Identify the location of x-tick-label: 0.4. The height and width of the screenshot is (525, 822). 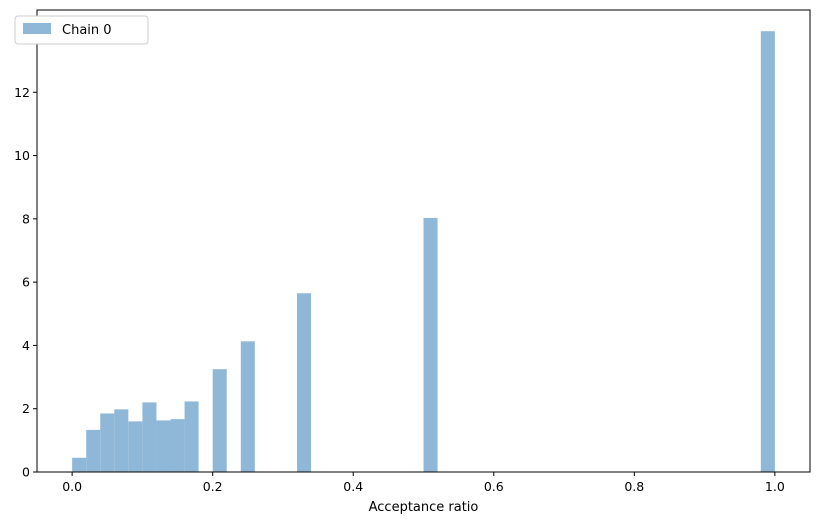
(353, 486).